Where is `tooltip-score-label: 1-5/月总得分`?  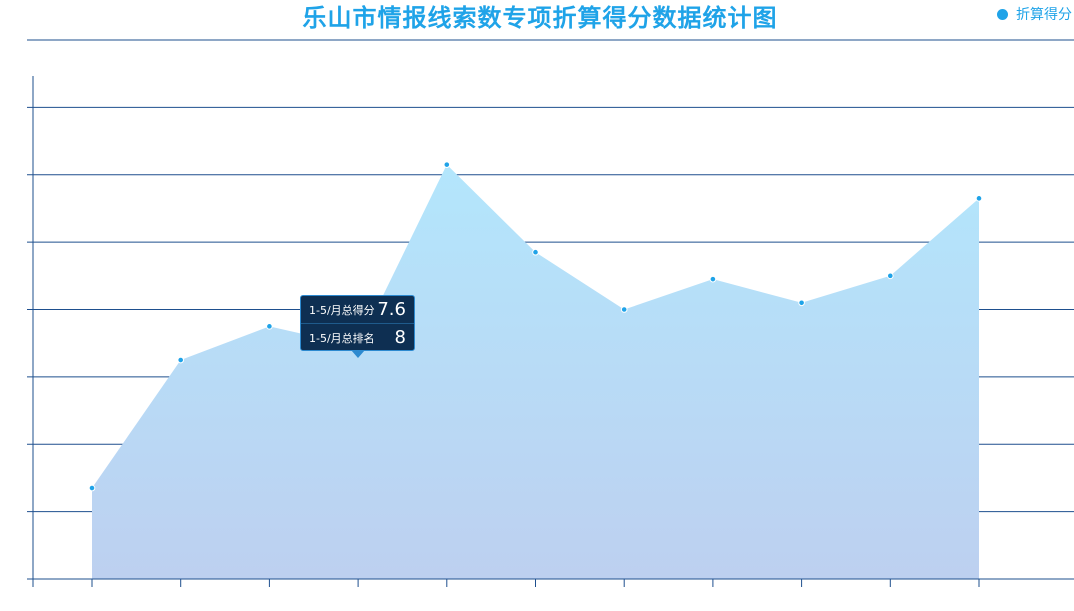 tooltip-score-label: 1-5/月总得分 is located at coordinates (342, 310).